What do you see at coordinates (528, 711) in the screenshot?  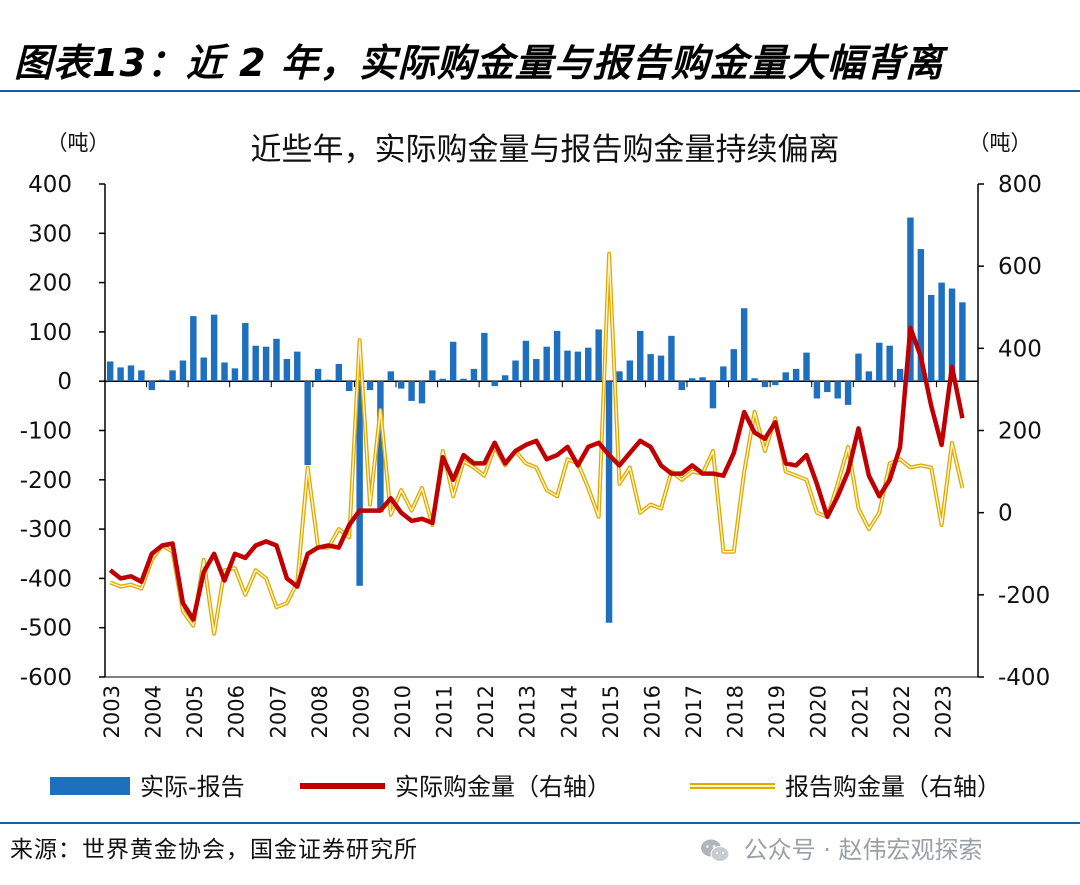 I see `x-tick-label: 2013` at bounding box center [528, 711].